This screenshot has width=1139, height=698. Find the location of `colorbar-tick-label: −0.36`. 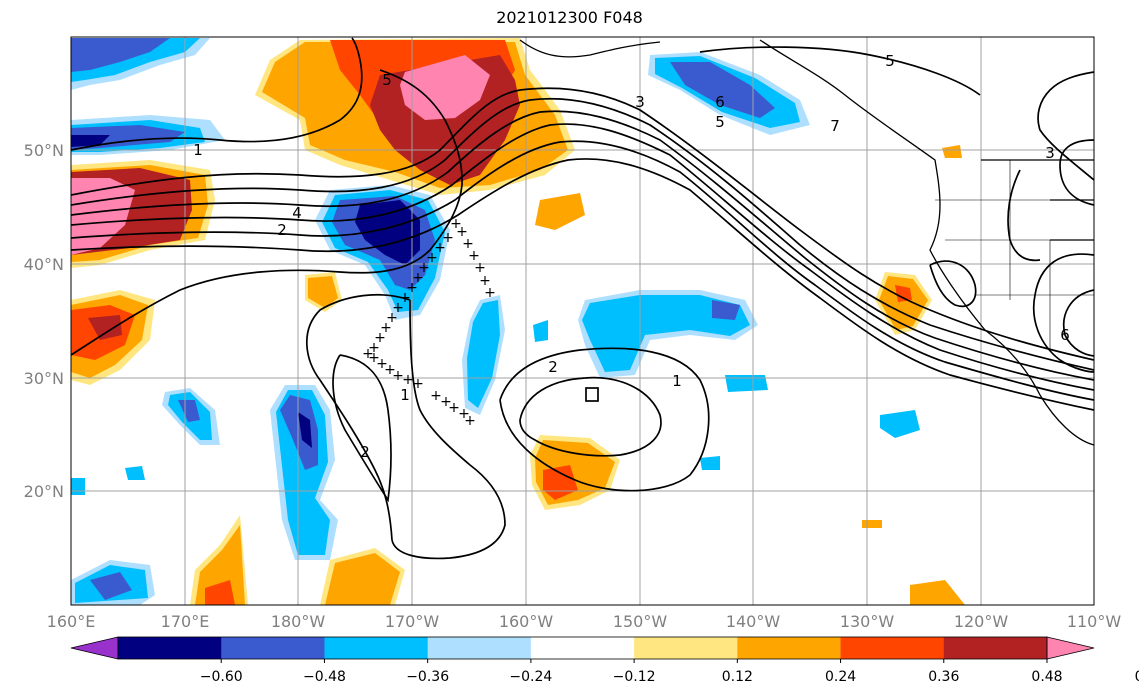

colorbar-tick-label: −0.36 is located at coordinates (427, 677).